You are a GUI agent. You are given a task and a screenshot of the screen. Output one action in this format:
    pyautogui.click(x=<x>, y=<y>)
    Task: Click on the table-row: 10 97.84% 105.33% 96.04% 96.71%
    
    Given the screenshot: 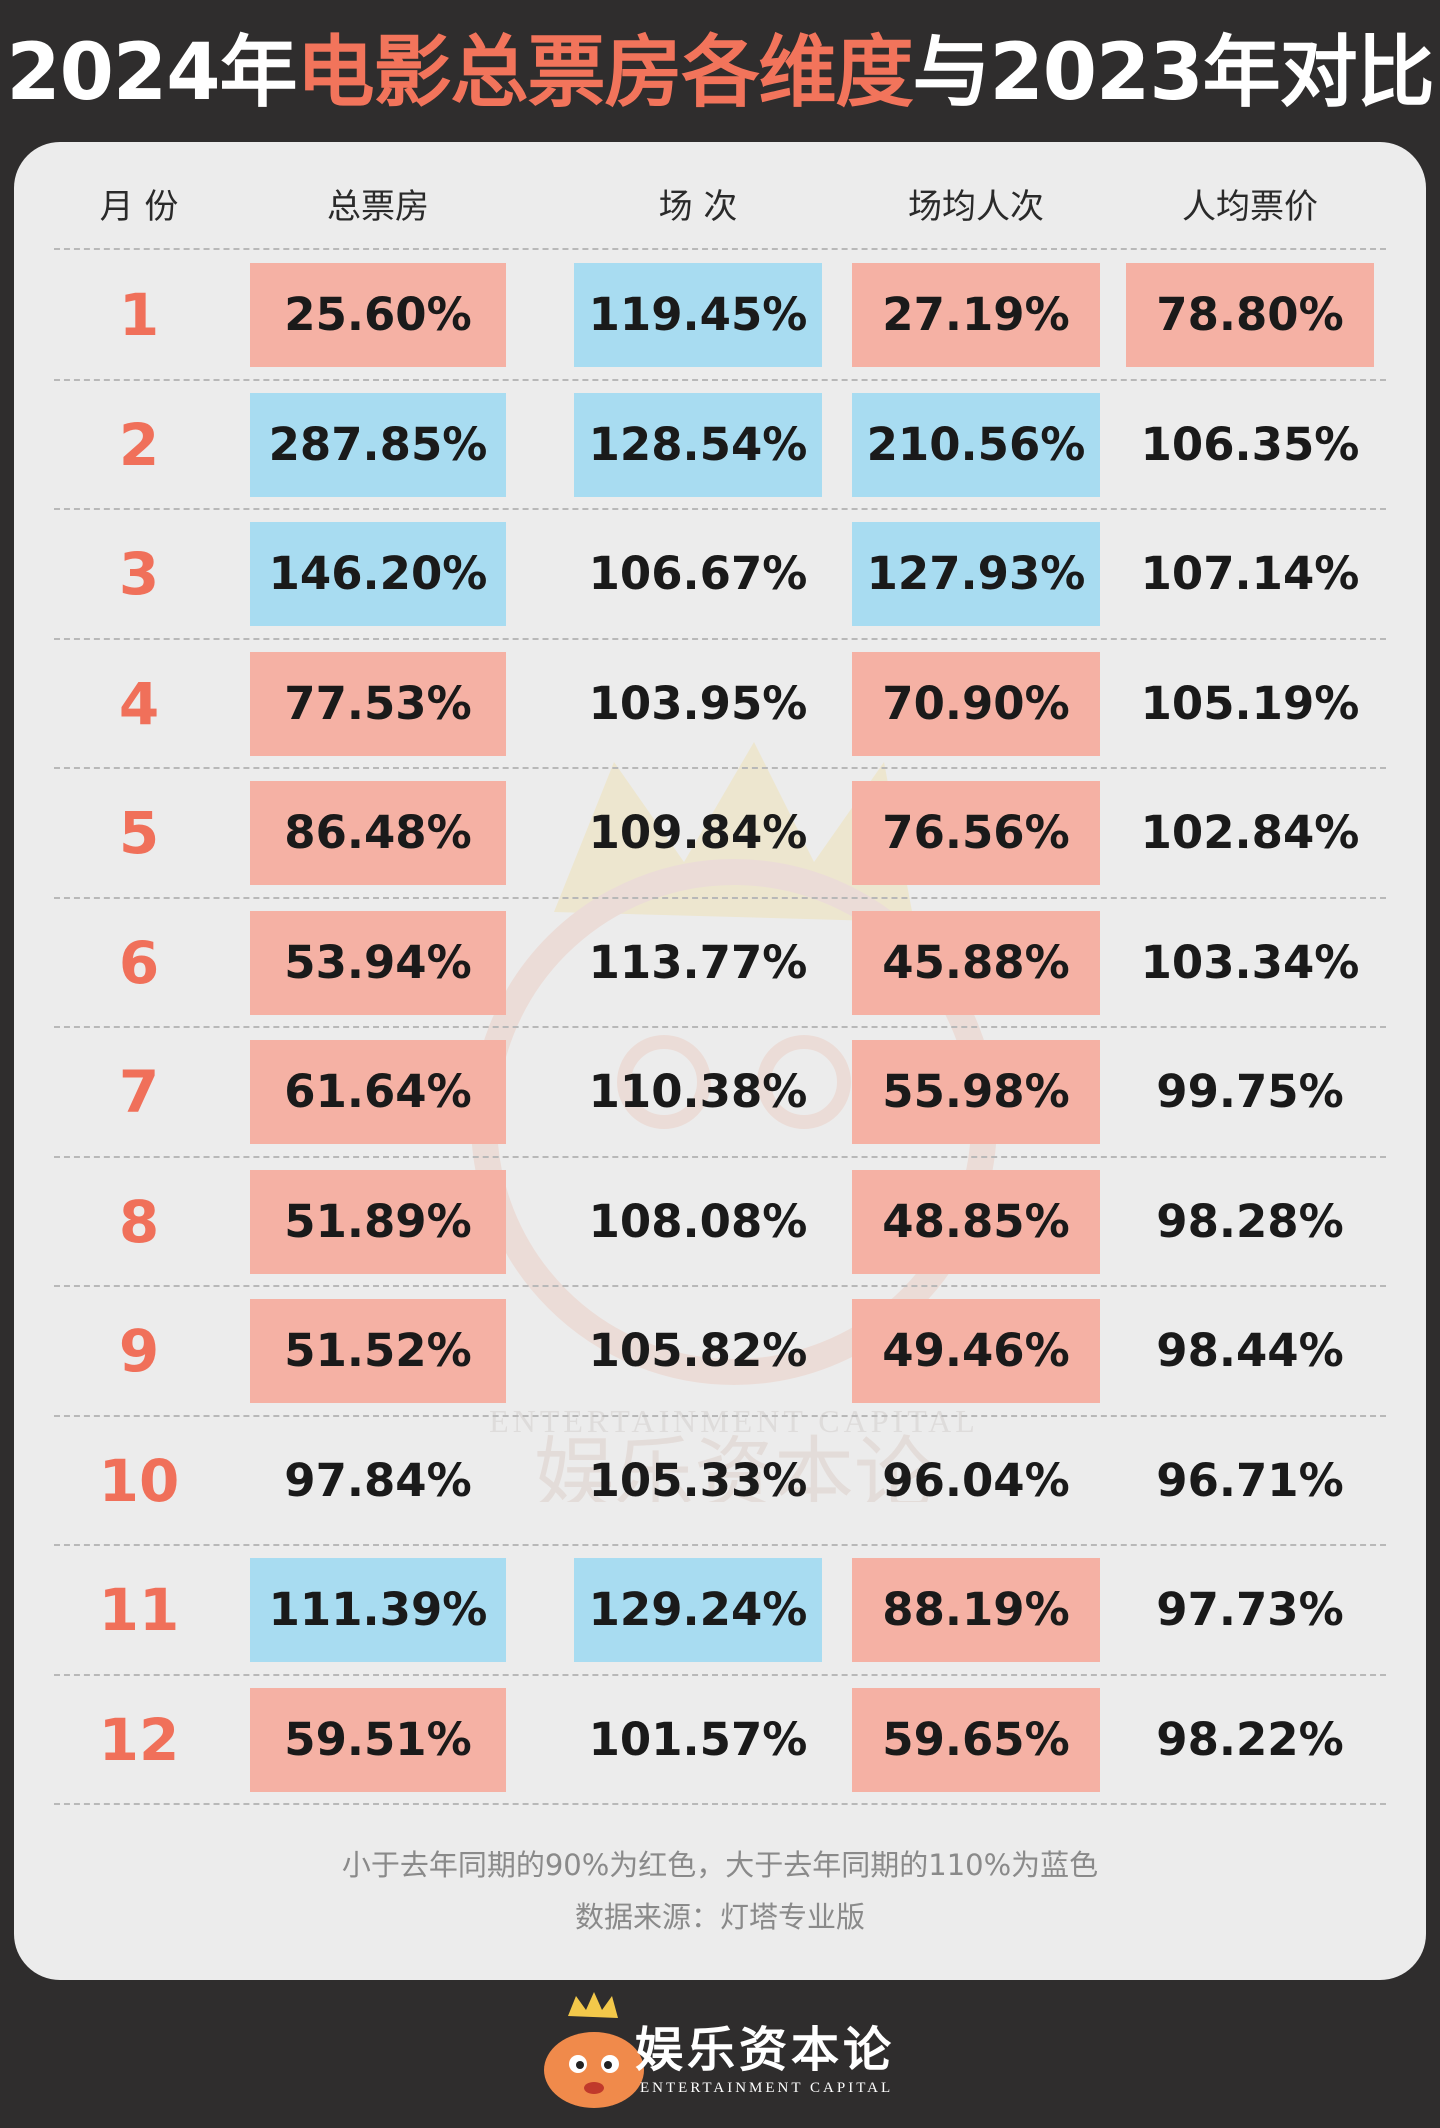 What is the action you would take?
    pyautogui.click(x=720, y=1481)
    